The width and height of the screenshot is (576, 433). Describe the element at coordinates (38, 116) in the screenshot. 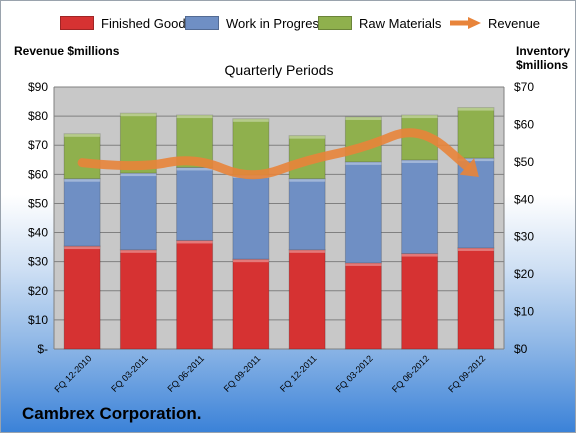

I see `left-tick-label: $80` at that location.